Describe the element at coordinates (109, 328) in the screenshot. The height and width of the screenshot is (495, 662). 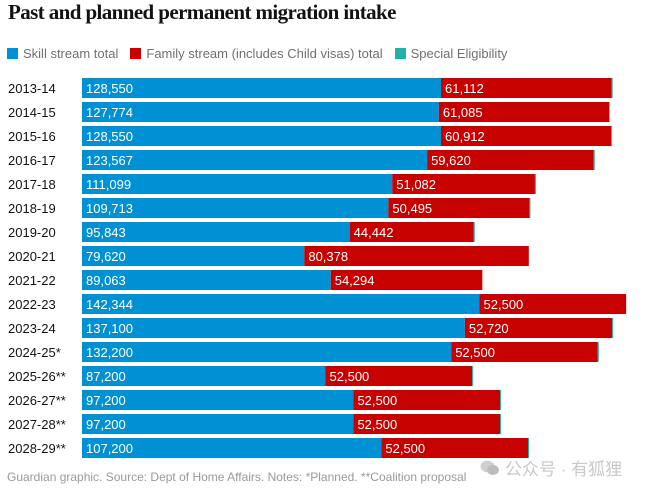
I see `data-label: 137,100` at that location.